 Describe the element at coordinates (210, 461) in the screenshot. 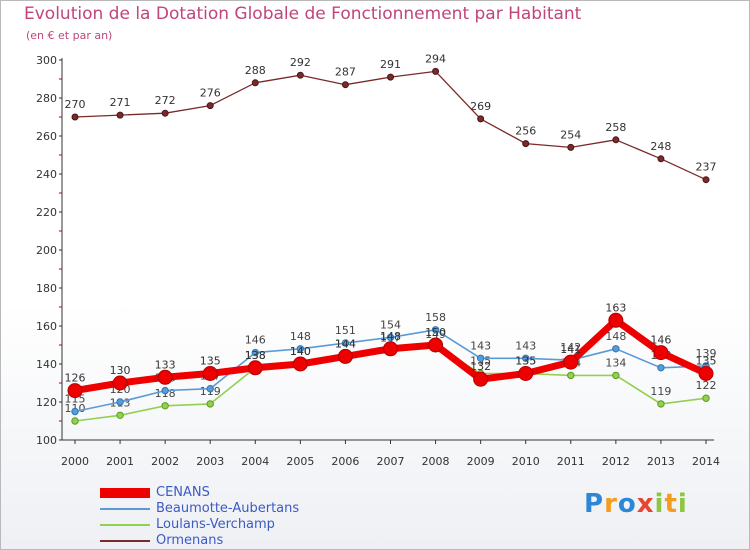

I see `x-tick-label: 2003` at that location.